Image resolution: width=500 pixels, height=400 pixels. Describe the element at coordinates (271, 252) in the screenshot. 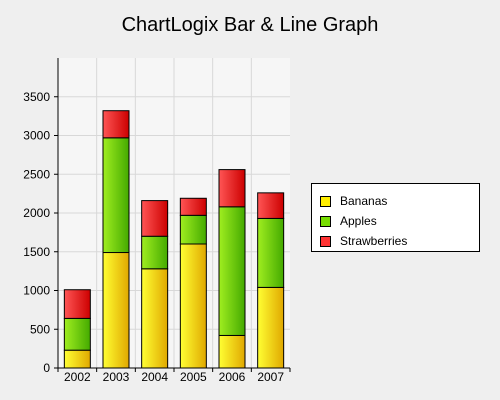

I see `bar-apples-2007` at that location.